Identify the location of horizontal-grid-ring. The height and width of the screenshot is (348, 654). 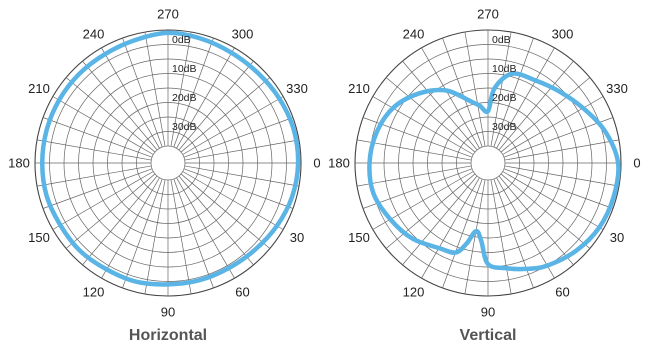
(168, 163).